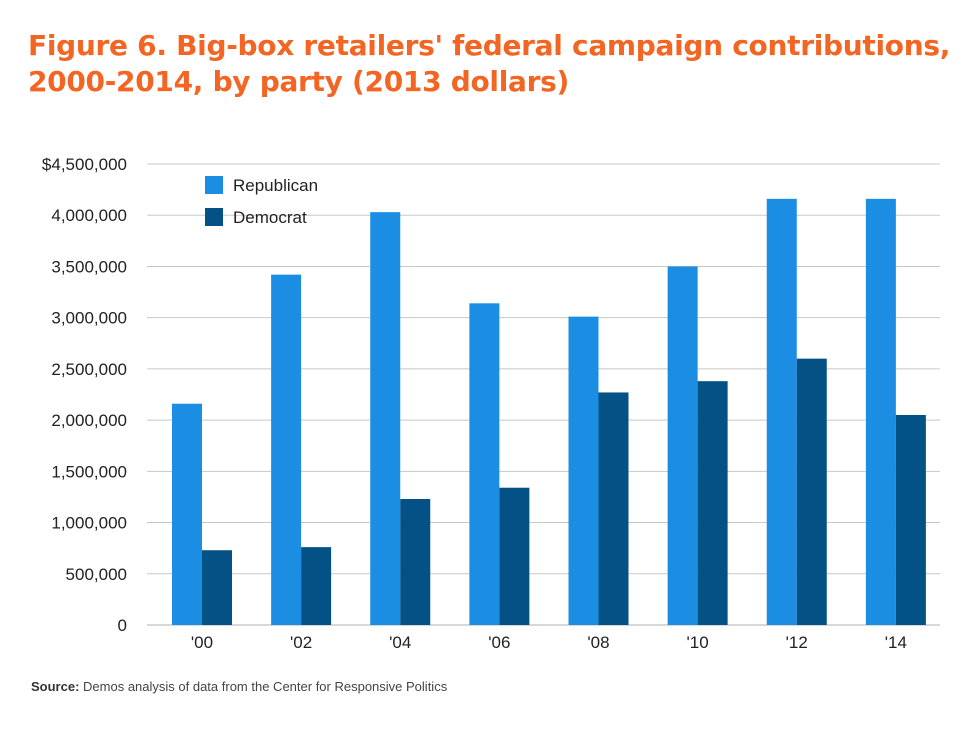 This screenshot has height=730, width=980. I want to click on x-axis-tick-labels: '00 '02 '04 '06 '08 '10 '12 '14, so click(549, 642).